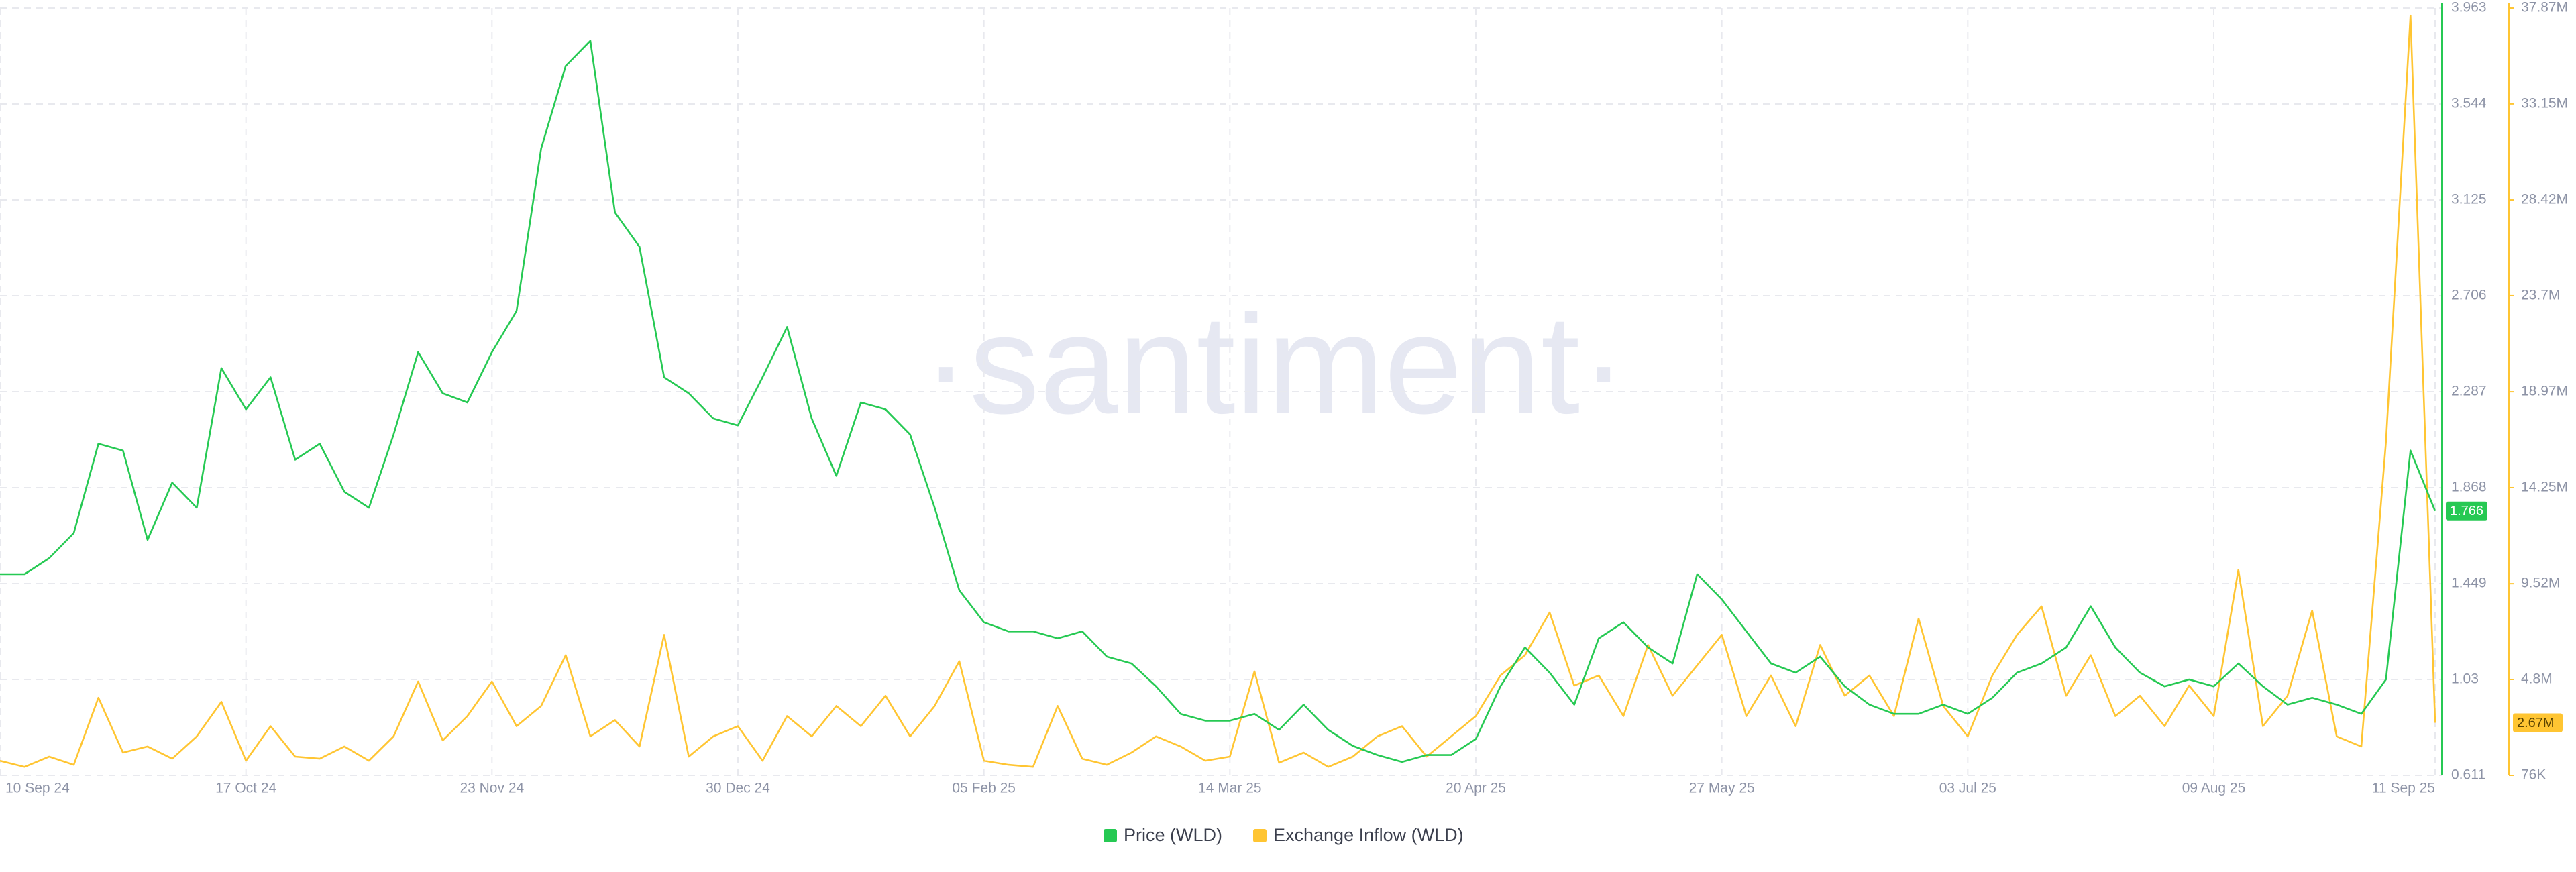 The image size is (2576, 872). What do you see at coordinates (2533, 775) in the screenshot?
I see `y2-tick-label: 76K` at bounding box center [2533, 775].